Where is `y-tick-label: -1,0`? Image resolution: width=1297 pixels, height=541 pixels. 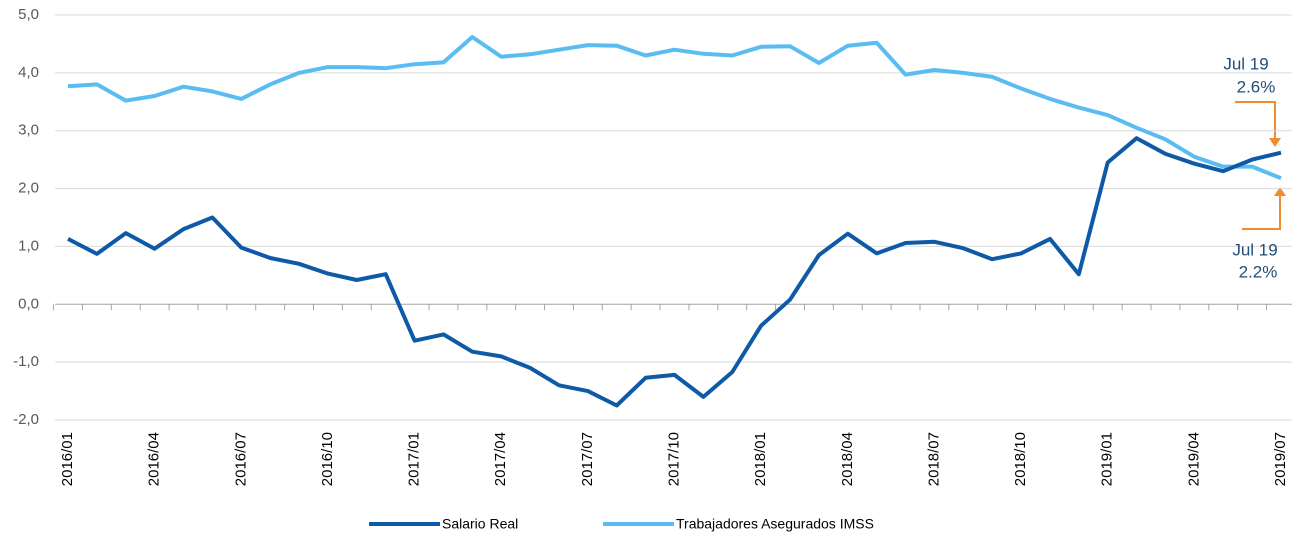 y-tick-label: -1,0 is located at coordinates (26, 361).